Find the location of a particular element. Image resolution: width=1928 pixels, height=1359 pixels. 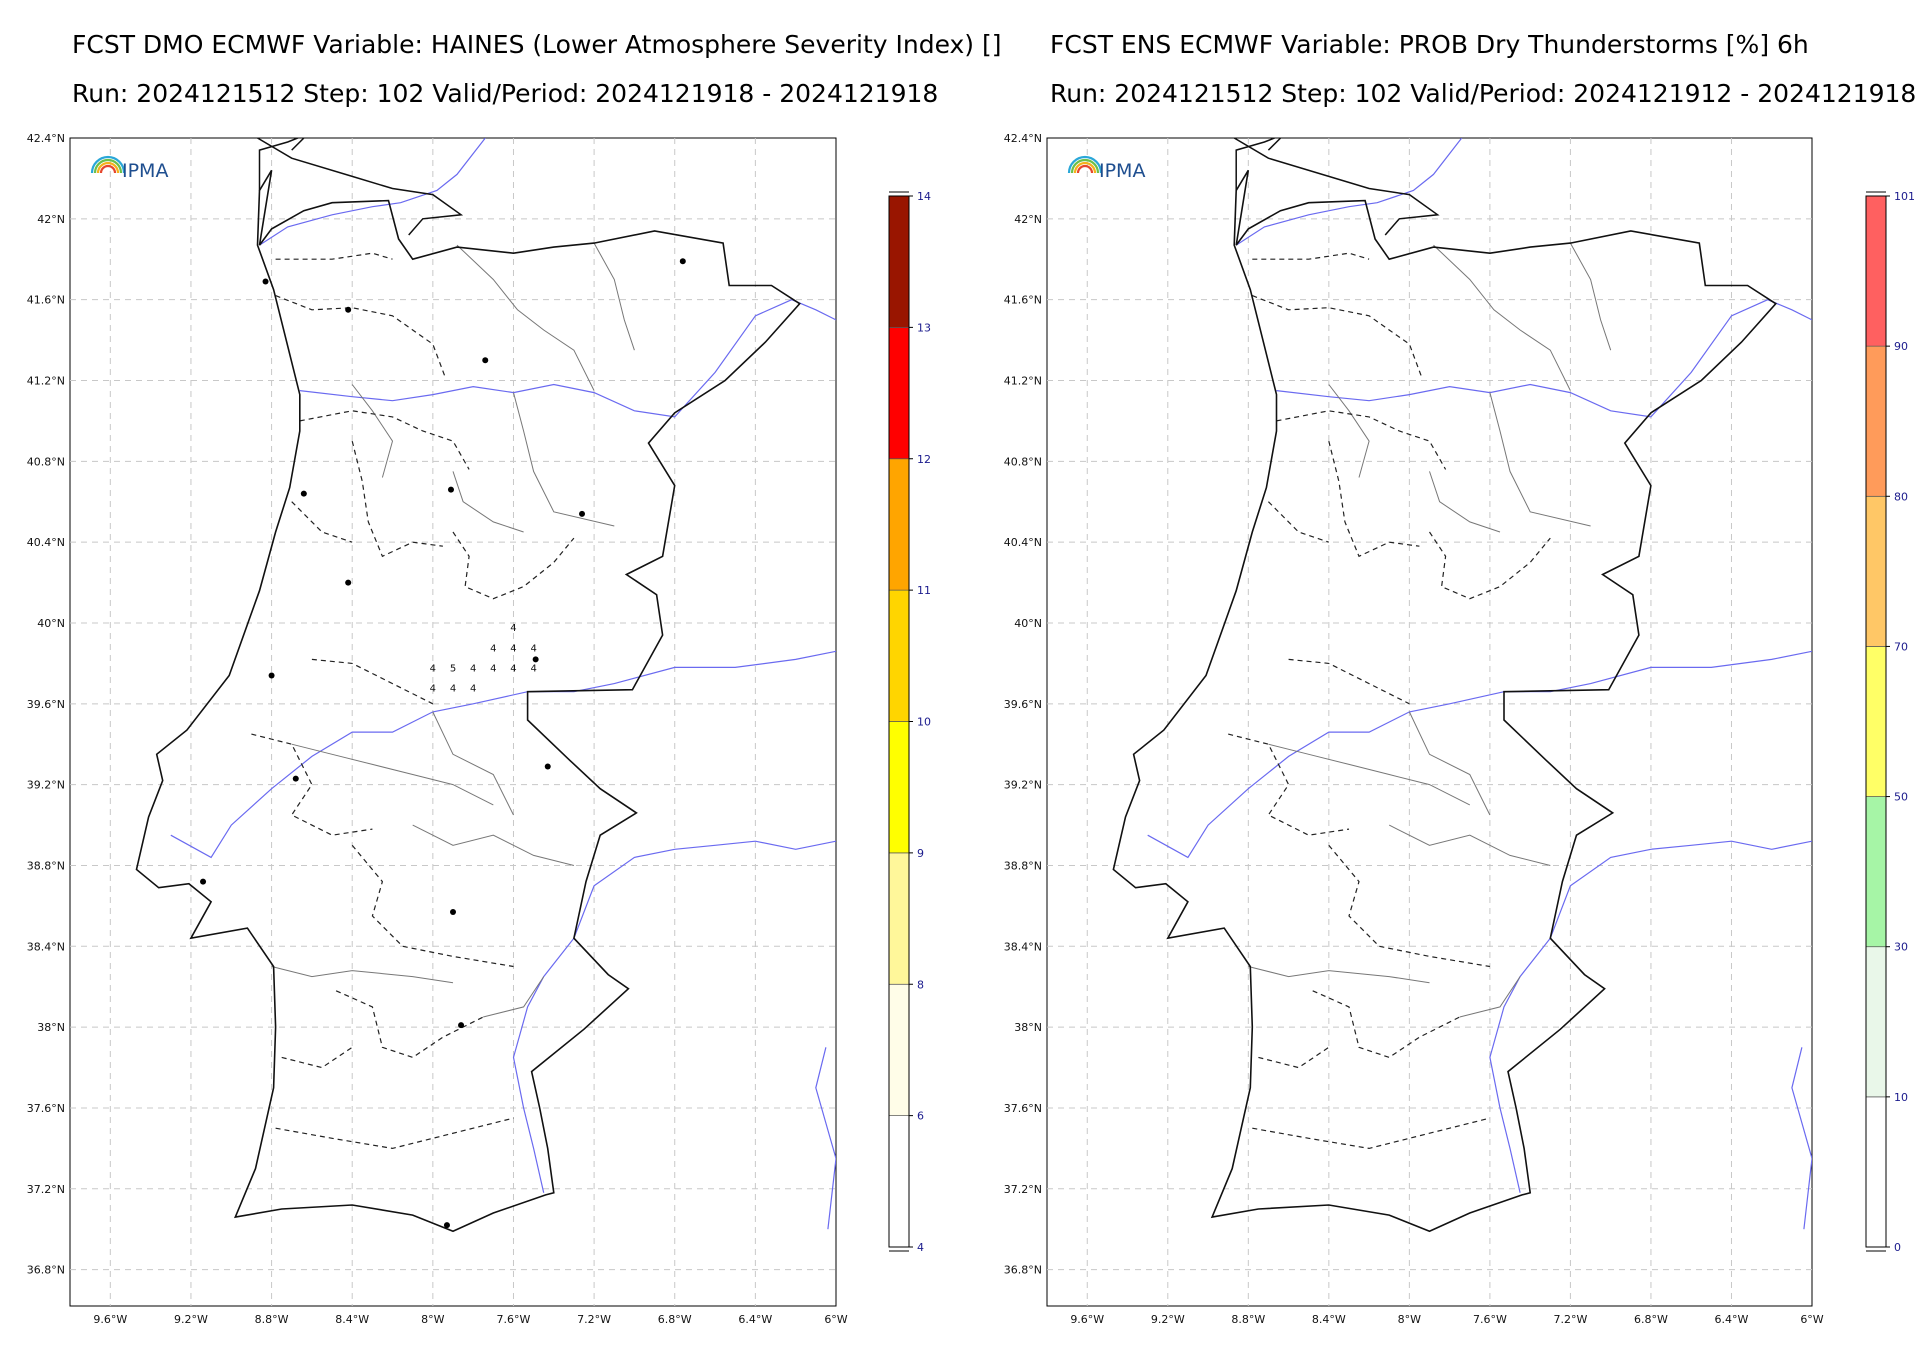

lon-tick-label: 6.4°W is located at coordinates (1732, 1319).